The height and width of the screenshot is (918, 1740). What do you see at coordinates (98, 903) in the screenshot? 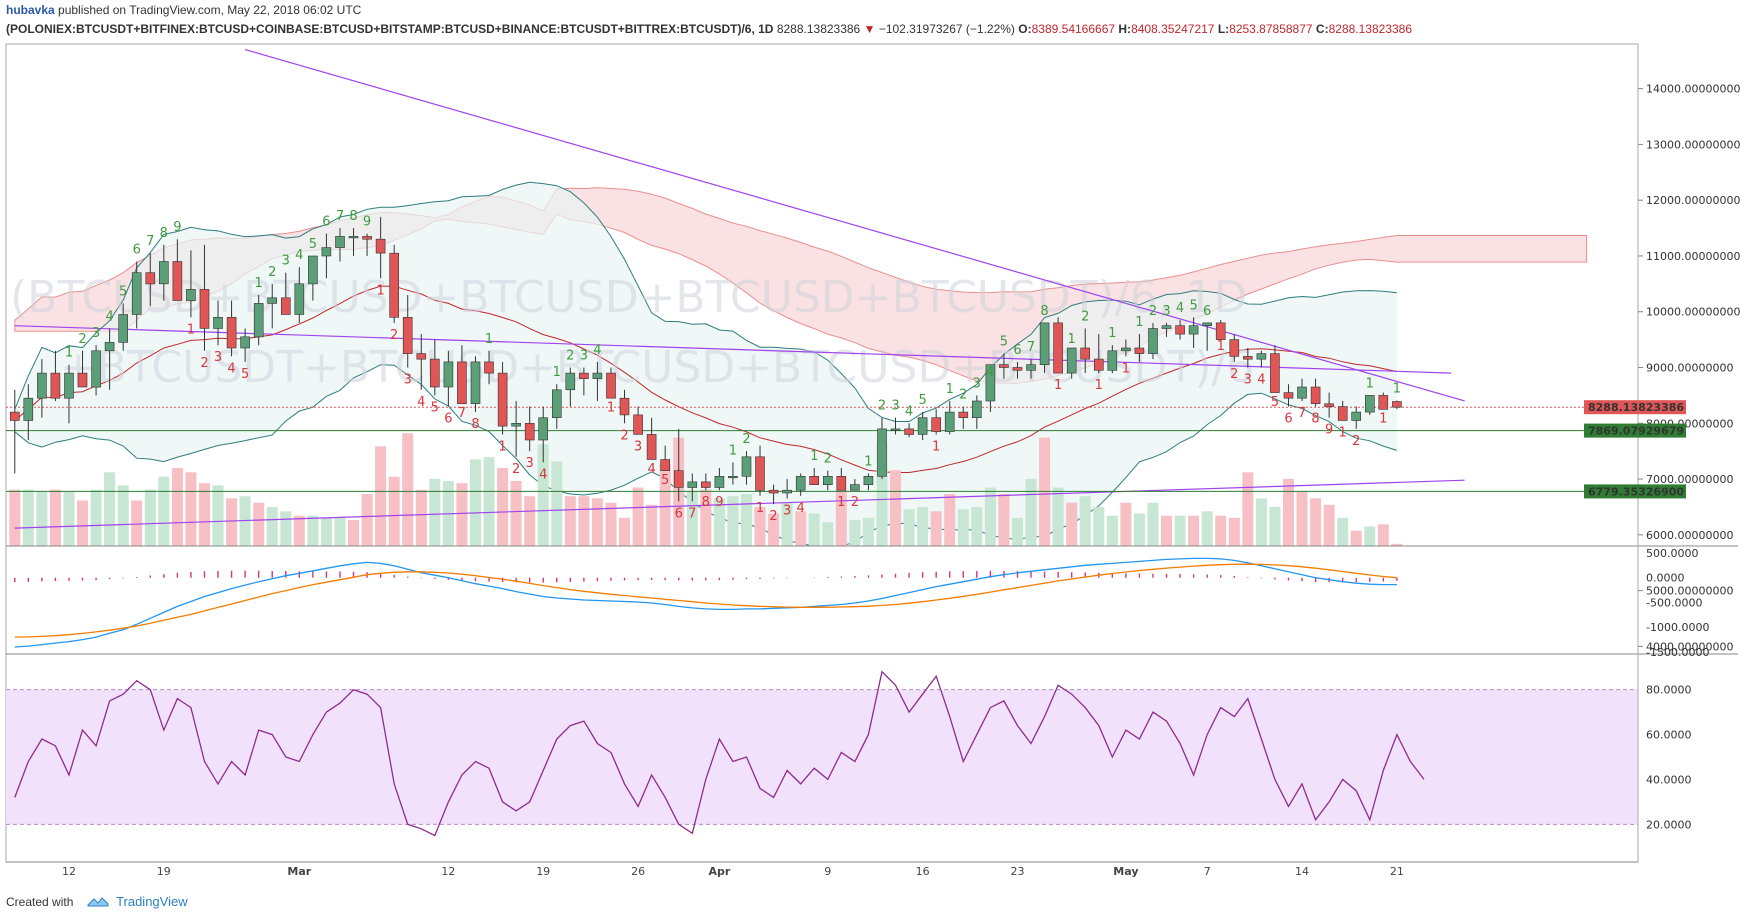
I see `tradingview-logo-icon` at bounding box center [98, 903].